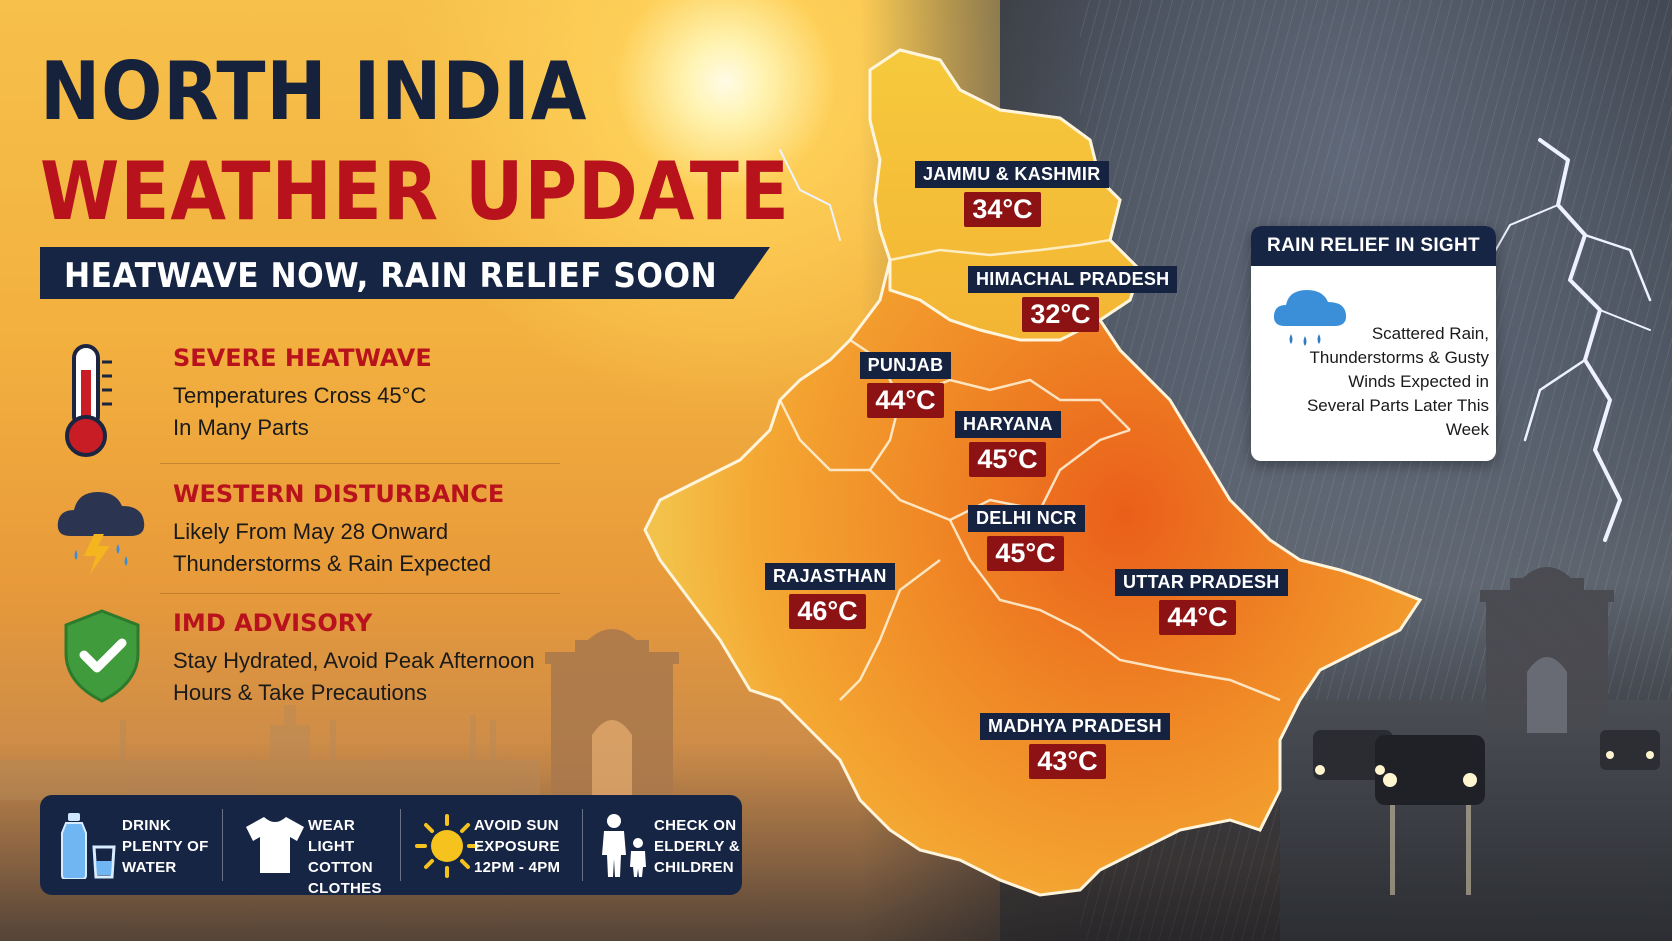 The width and height of the screenshot is (1672, 941). What do you see at coordinates (827, 611) in the screenshot?
I see `state-temp: 46°C` at bounding box center [827, 611].